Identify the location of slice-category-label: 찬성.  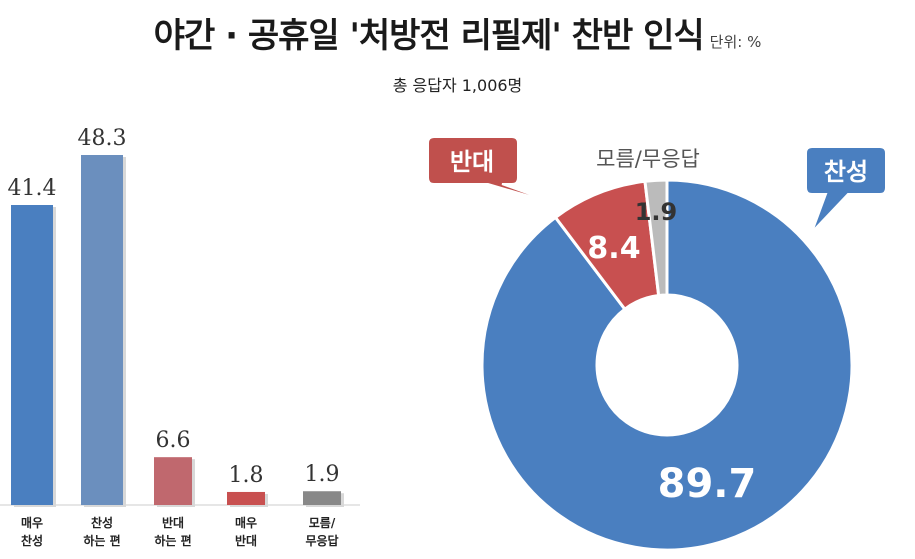
(846, 172).